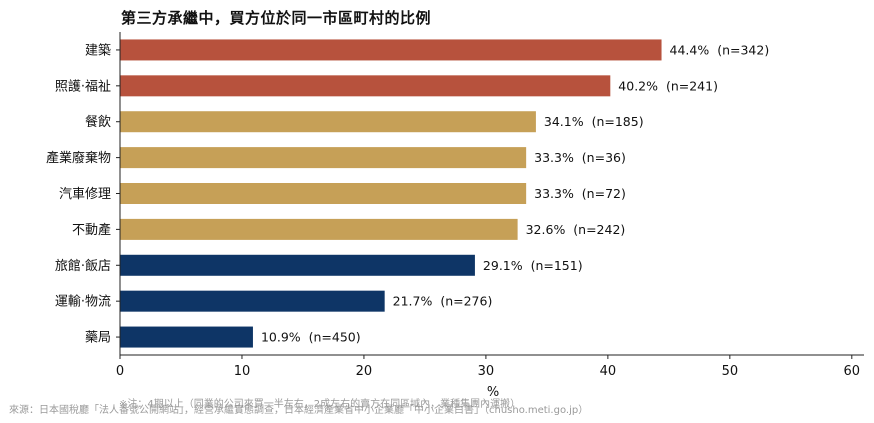  What do you see at coordinates (311, 337) in the screenshot?
I see `bar-data-label: 10.9% (n=450)` at bounding box center [311, 337].